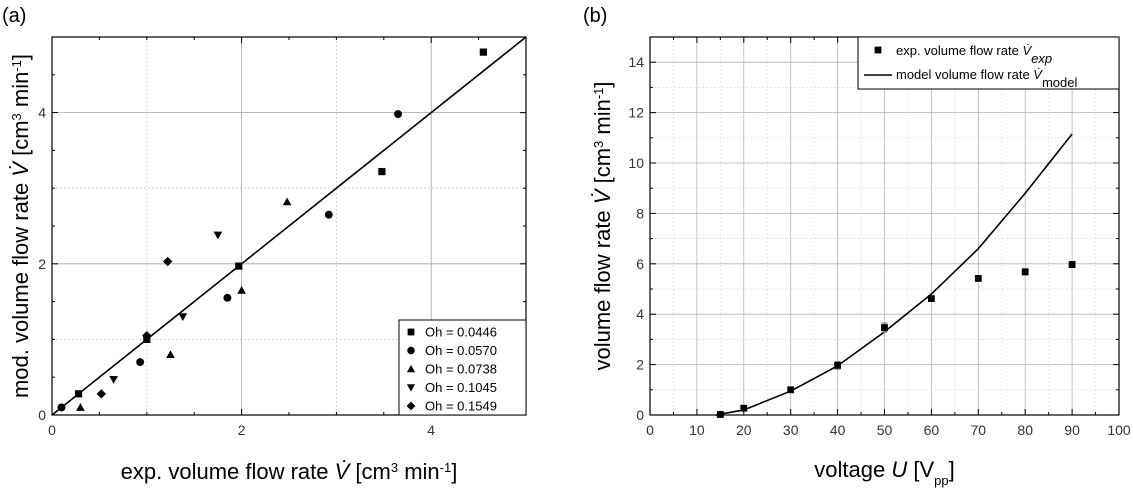  I want to click on panel-b-y-tick-label: 0, so click(640, 415).